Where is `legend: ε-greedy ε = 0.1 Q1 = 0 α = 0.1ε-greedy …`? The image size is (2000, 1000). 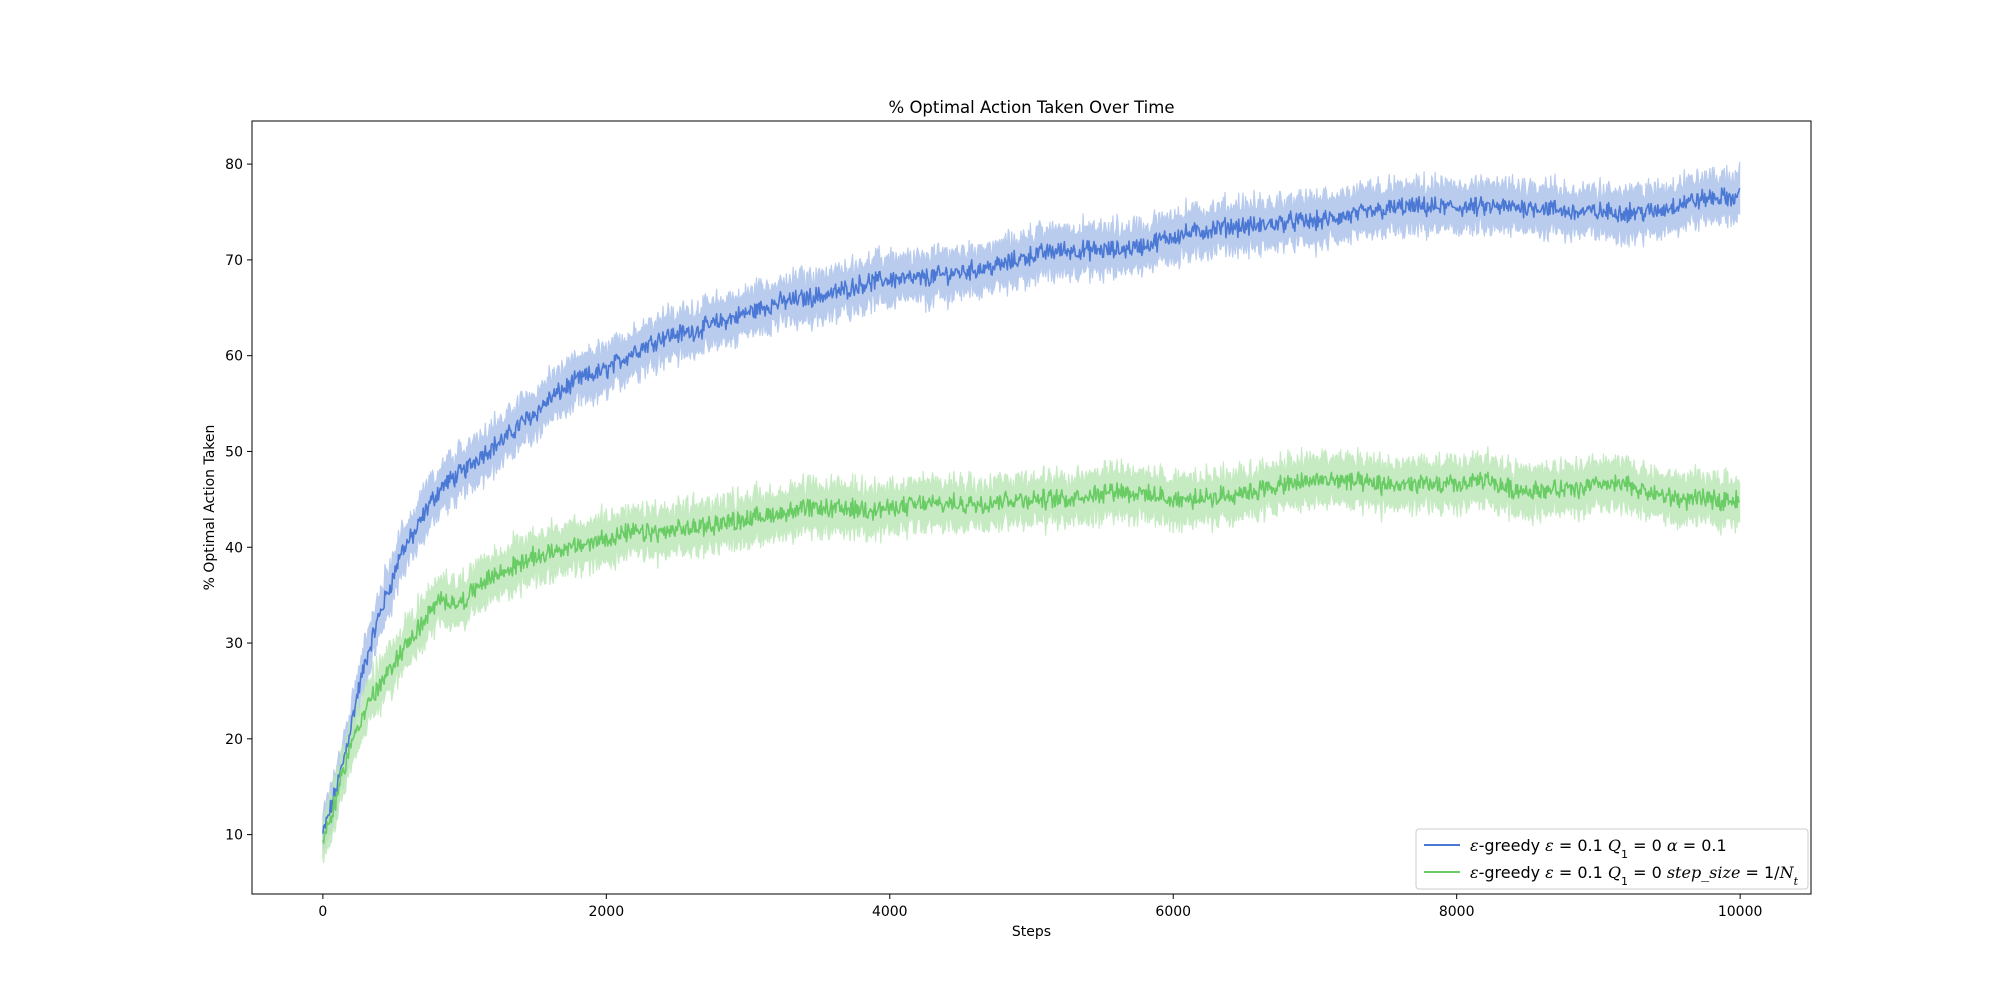 legend: ε-greedy ε = 0.1 Q1 = 0 α = 0.1ε-greedy … is located at coordinates (1612, 859).